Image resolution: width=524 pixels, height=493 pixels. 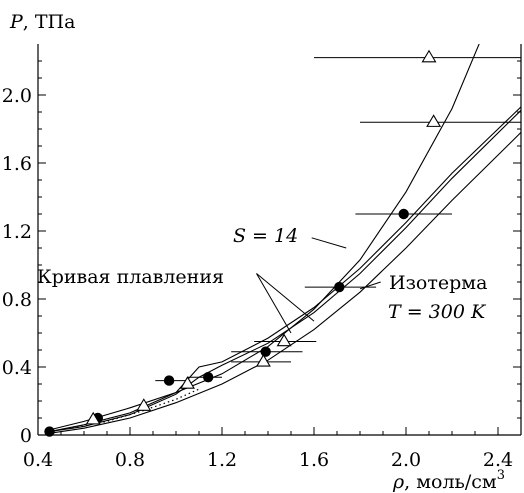 What do you see at coordinates (49, 22) in the screenshot?
I see `y-axis-unit: , ТПа` at bounding box center [49, 22].